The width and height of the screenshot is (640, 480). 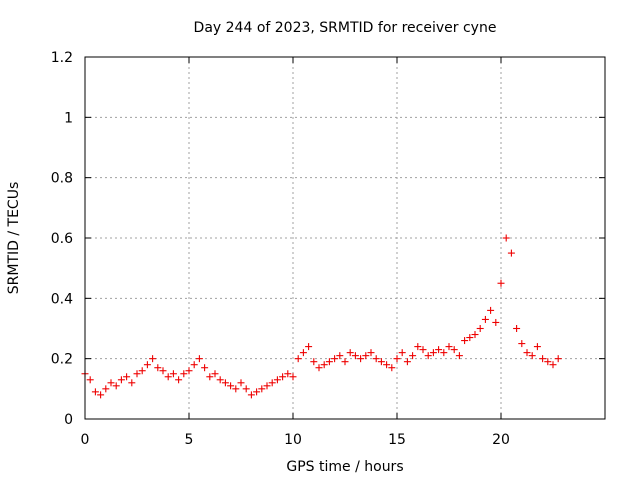 I want to click on x-tick-label: 20, so click(x=501, y=440).